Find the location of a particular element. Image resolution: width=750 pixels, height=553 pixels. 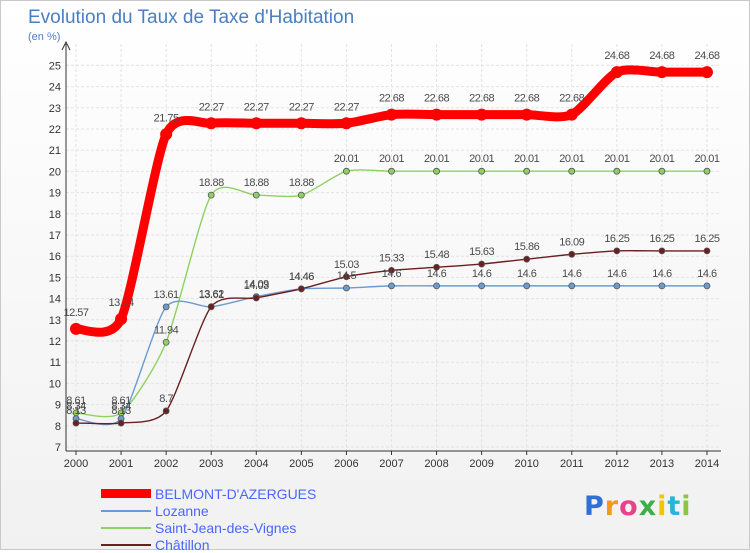

data-label: 11.94 is located at coordinates (166, 330).